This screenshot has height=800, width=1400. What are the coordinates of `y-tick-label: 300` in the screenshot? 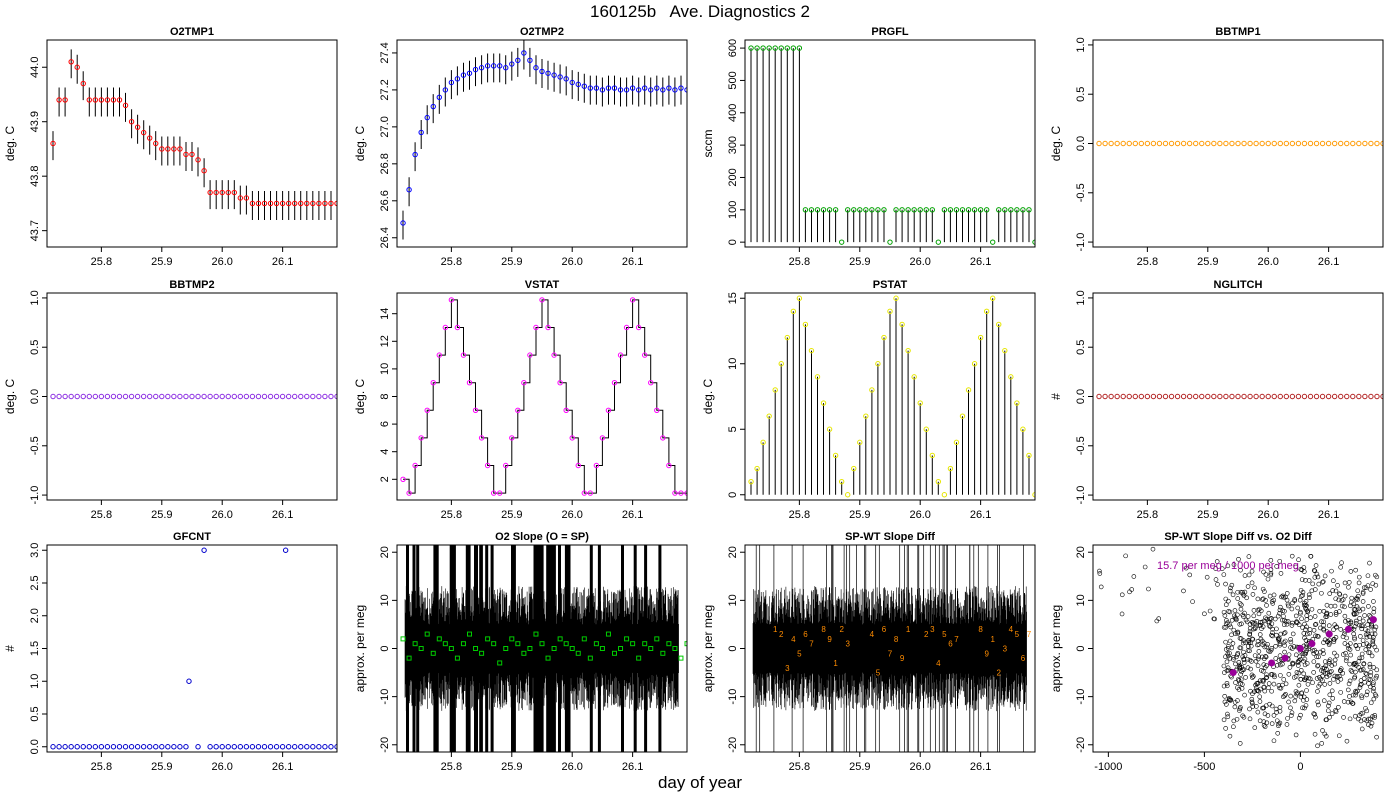 It's located at (733, 145).